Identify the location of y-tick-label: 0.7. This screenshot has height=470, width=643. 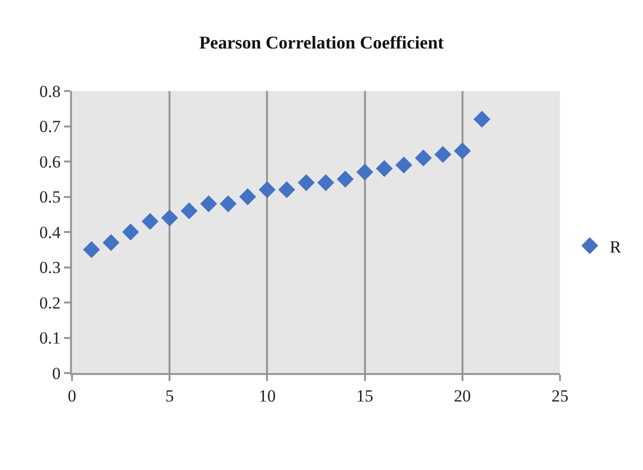
(50, 126).